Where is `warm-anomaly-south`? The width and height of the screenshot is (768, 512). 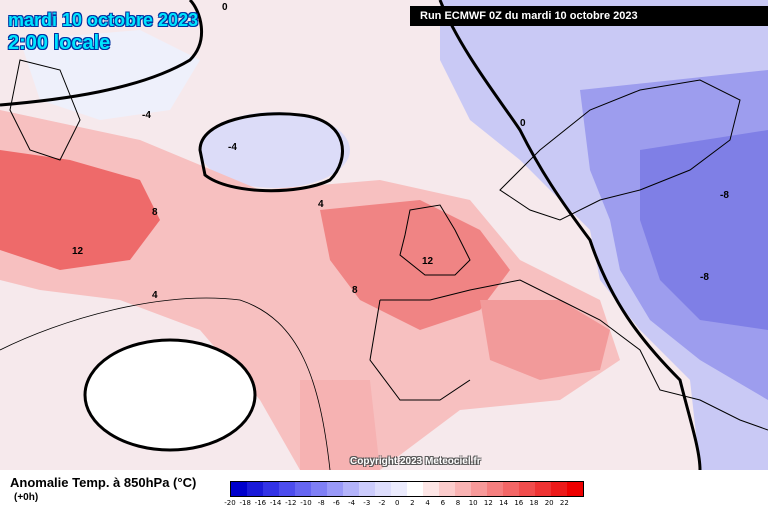 warm-anomaly-south is located at coordinates (340, 425).